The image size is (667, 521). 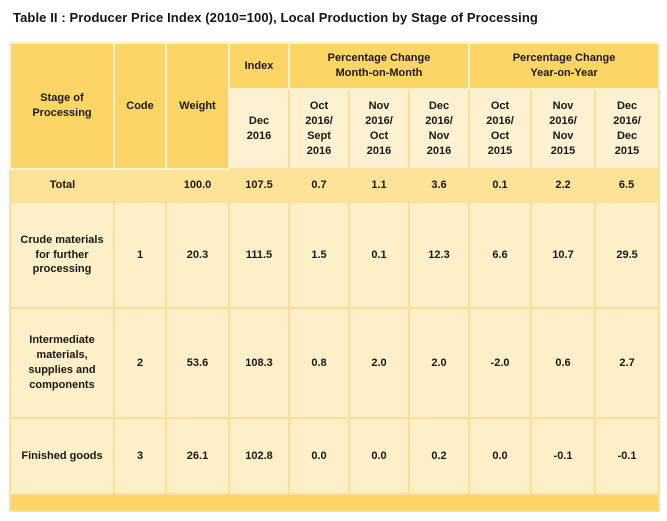 What do you see at coordinates (563, 363) in the screenshot?
I see `yoy-nov-cell: 0.6` at bounding box center [563, 363].